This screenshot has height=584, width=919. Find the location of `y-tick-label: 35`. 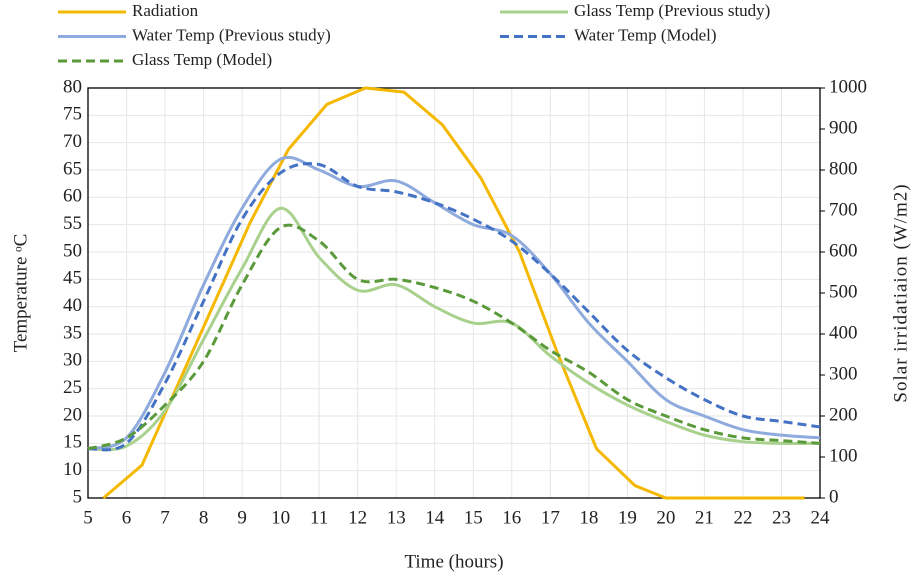

y-tick-label: 35 is located at coordinates (72, 332).